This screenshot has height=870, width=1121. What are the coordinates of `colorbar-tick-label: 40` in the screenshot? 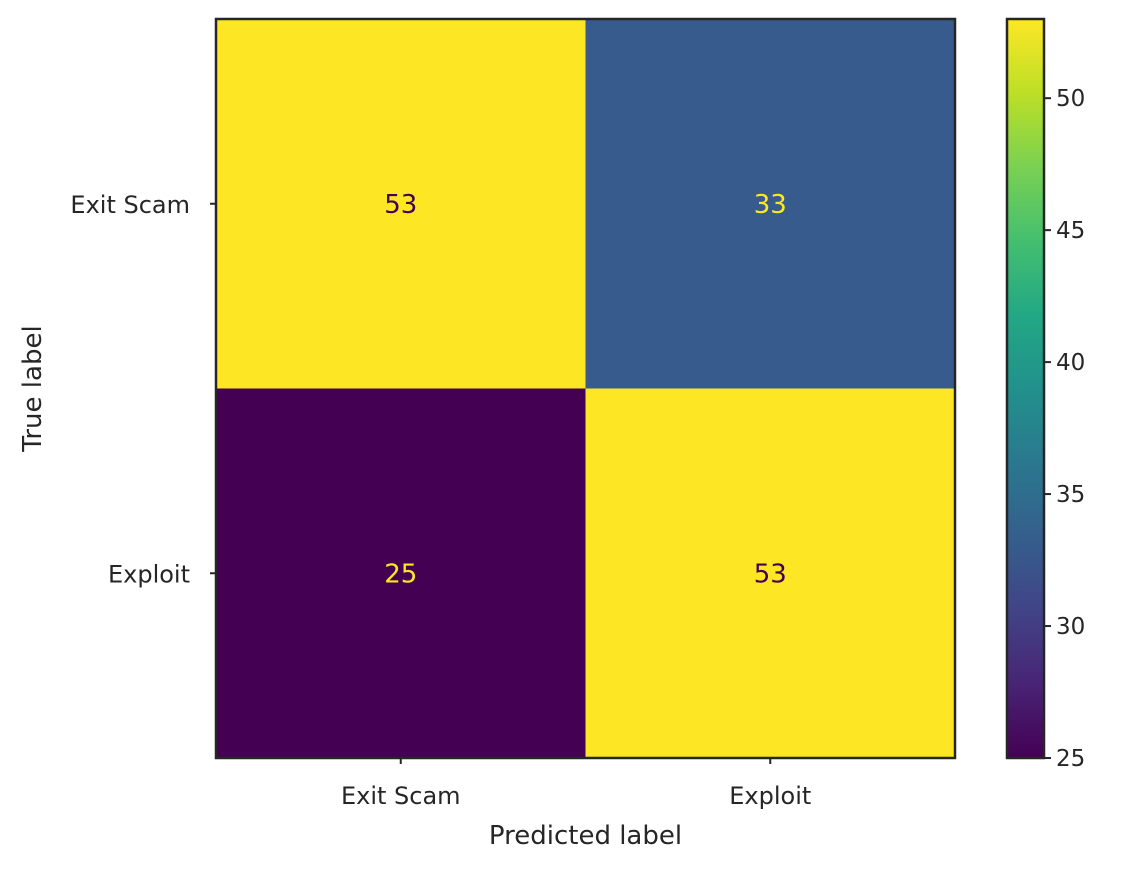 It's located at (1070, 363).